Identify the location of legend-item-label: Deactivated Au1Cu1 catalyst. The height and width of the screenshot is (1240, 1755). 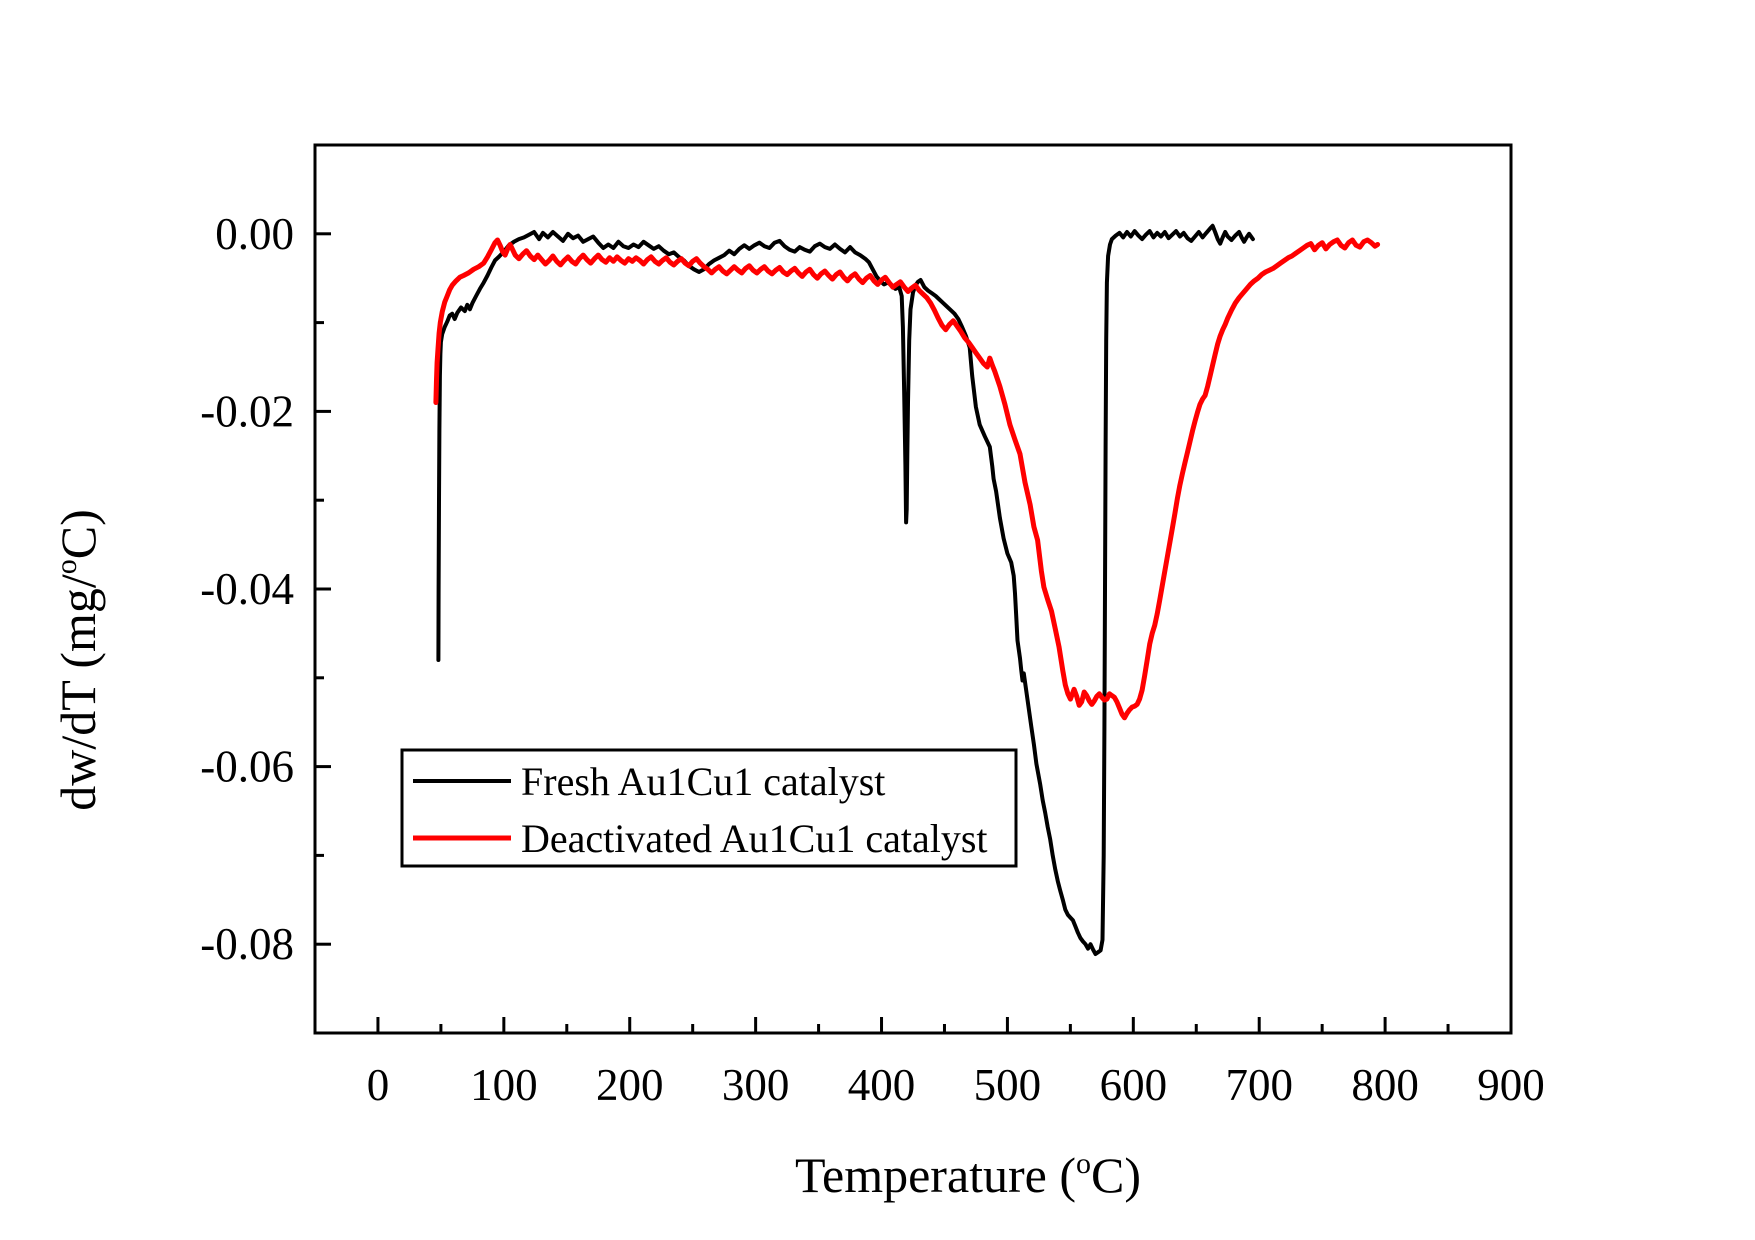
(754, 838).